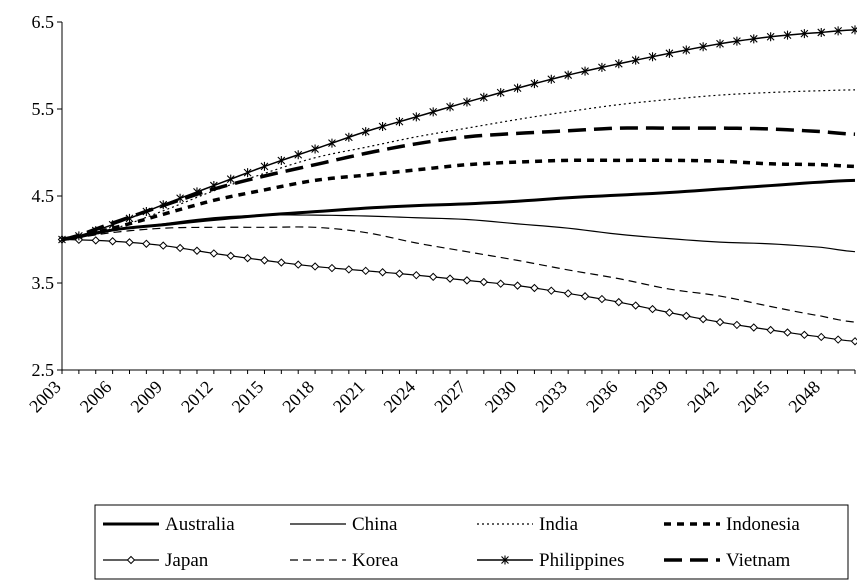  What do you see at coordinates (43, 196) in the screenshot?
I see `y-tick-label: 4.5` at bounding box center [43, 196].